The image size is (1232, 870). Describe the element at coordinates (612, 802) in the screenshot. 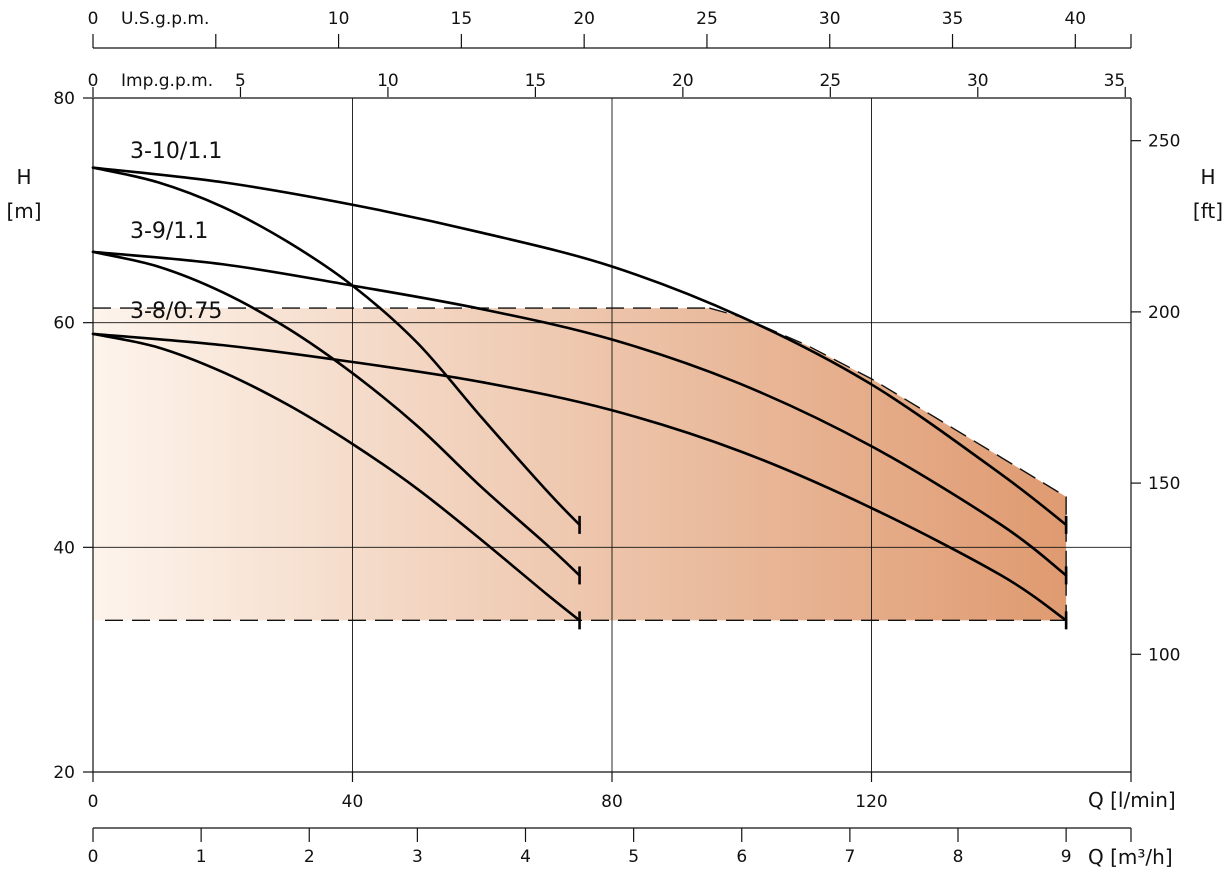

I see `x-tick-label: 80` at that location.